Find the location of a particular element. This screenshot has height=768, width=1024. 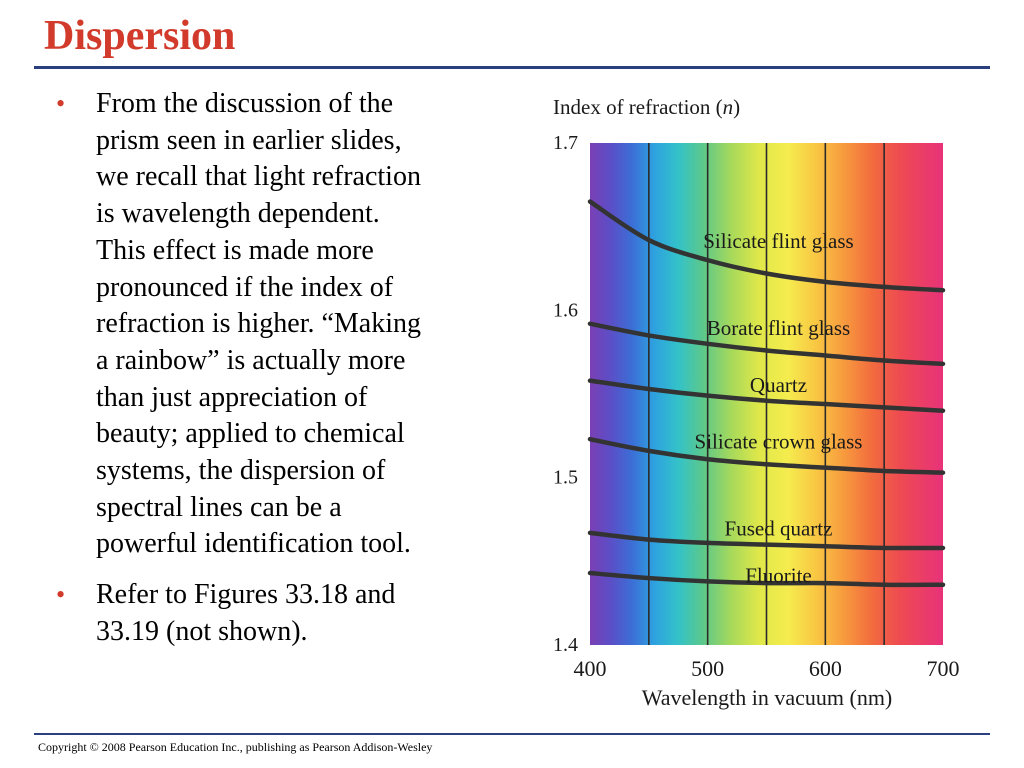

bullet-line: than just appreciation of is located at coordinates (232, 397).